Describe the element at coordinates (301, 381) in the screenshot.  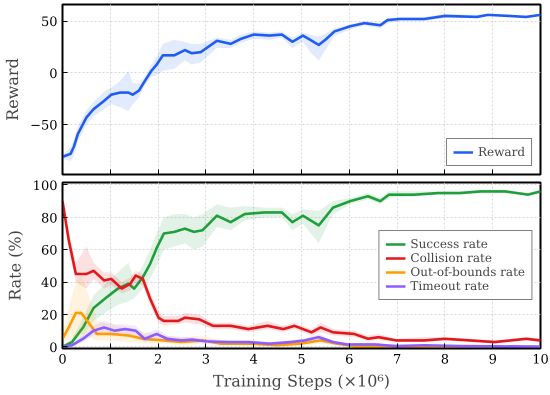
I see `x-axis-title: Training Steps (×10⁶)` at that location.